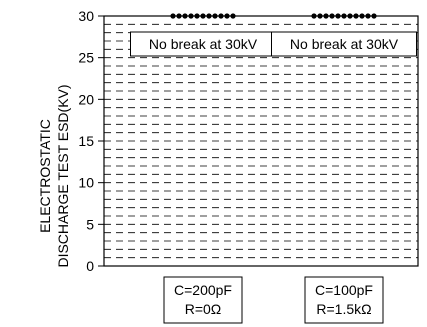 This screenshot has width=427, height=327. What do you see at coordinates (86, 58) in the screenshot?
I see `y-tick-label: 25` at bounding box center [86, 58].